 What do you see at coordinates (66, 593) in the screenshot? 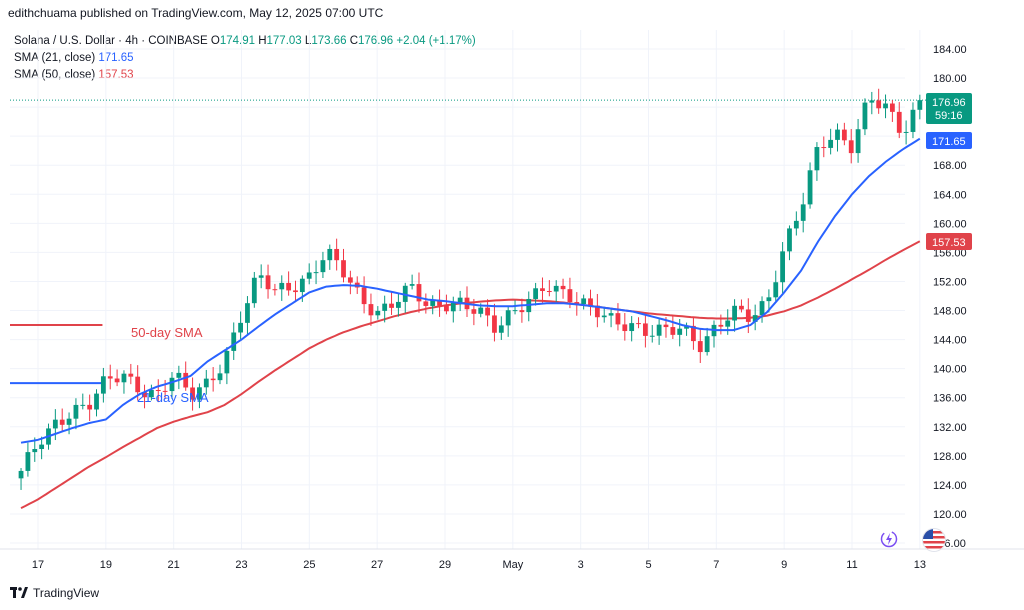
I see `footer-brand: TradingView` at bounding box center [66, 593].